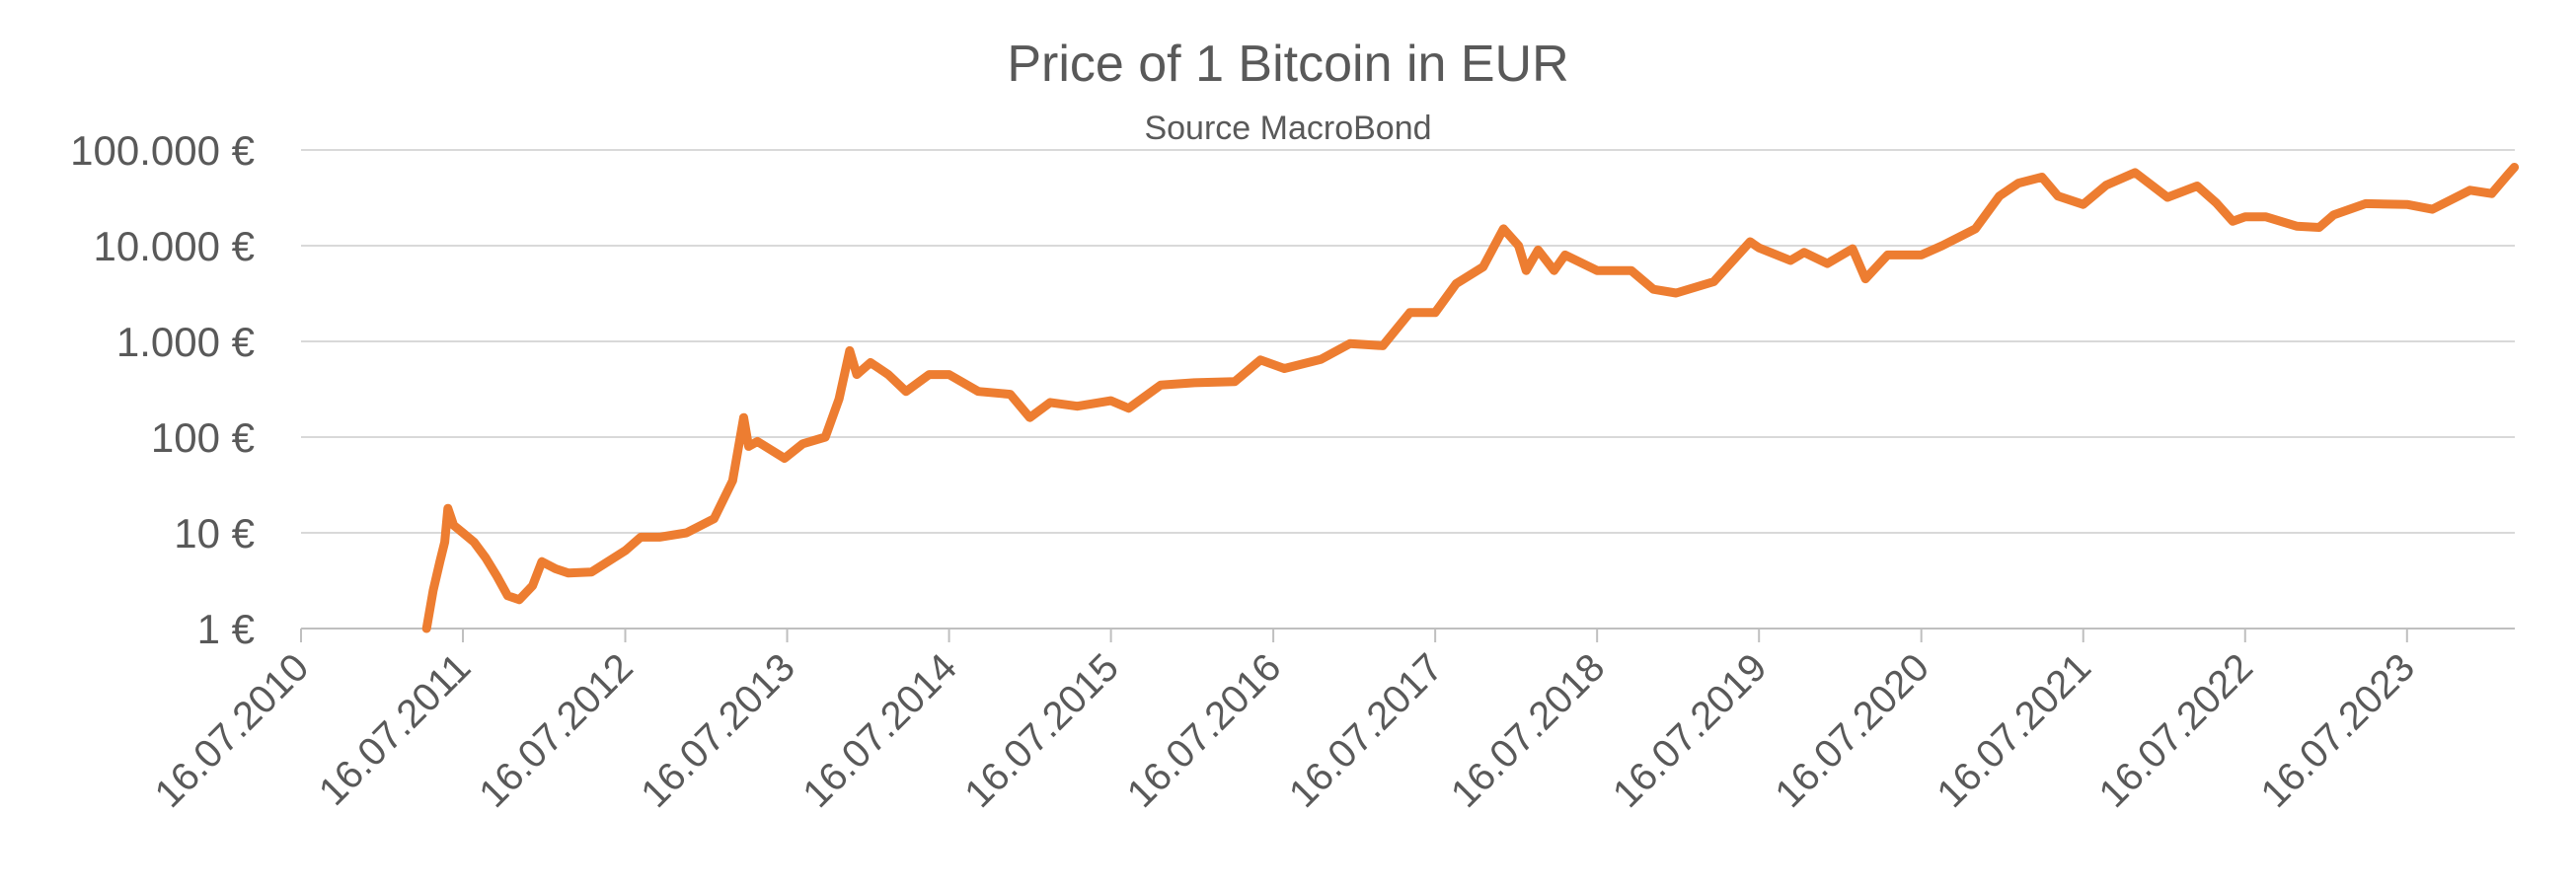  Describe the element at coordinates (162, 150) in the screenshot. I see `y-tick-label: 100.000 €` at that location.